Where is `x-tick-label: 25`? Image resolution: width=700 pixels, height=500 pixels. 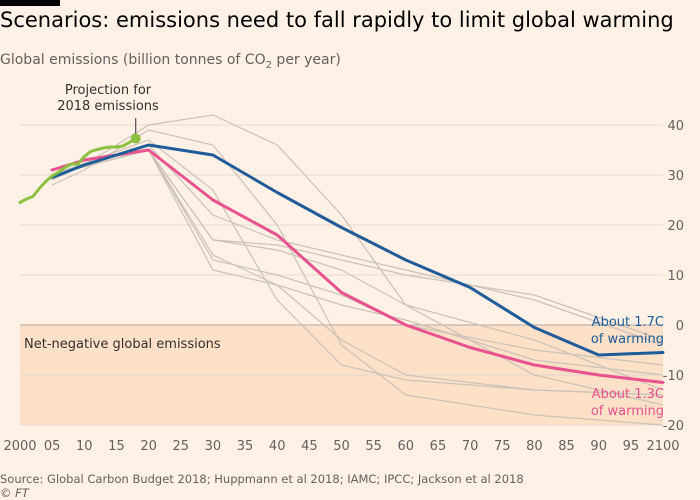 x-tick-label: 25 is located at coordinates (180, 446).